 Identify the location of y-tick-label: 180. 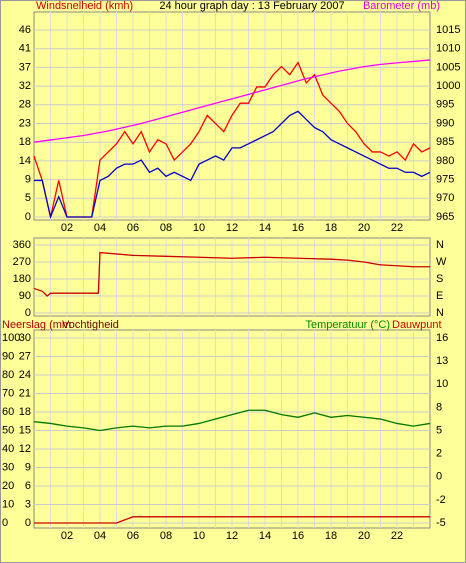
(22, 279).